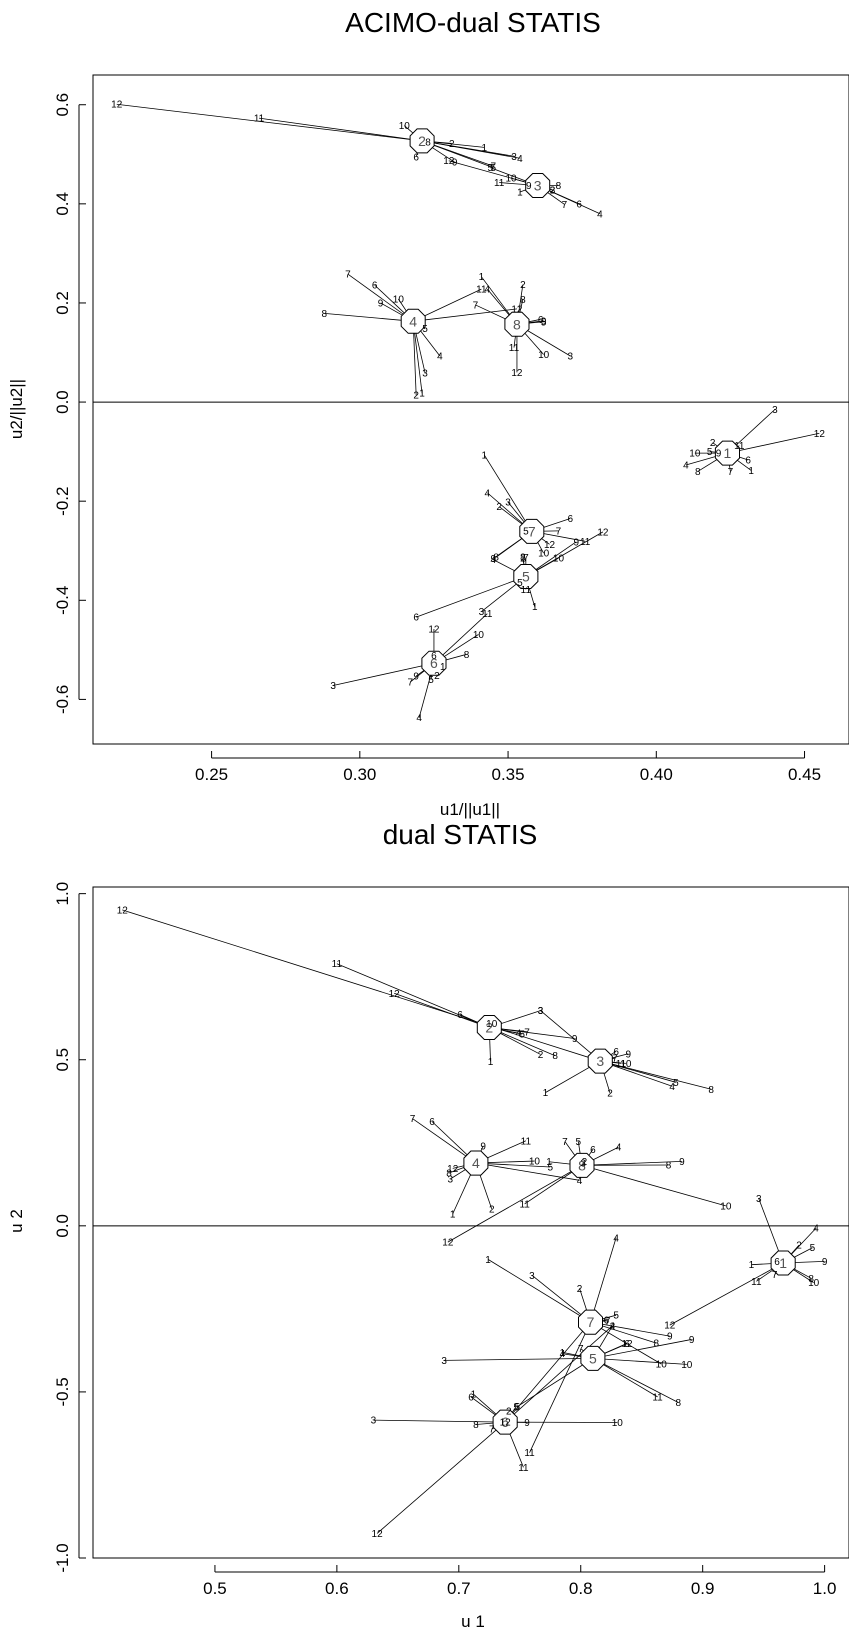  What do you see at coordinates (728, 453) in the screenshot?
I see `group-center-label: 1` at bounding box center [728, 453].